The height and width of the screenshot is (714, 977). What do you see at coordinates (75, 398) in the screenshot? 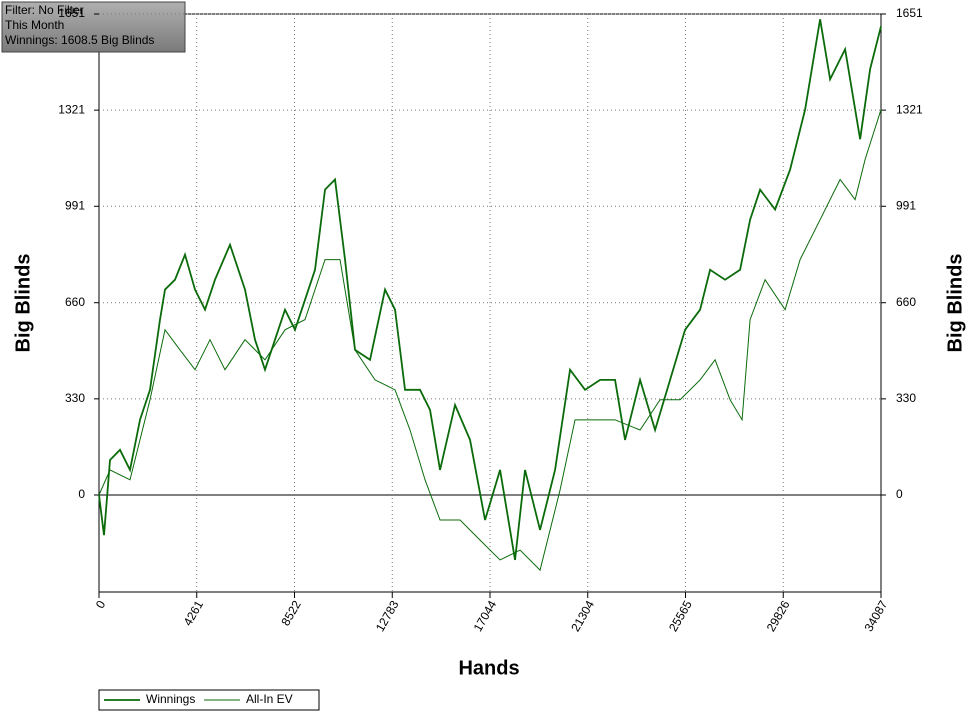
I see `y-tick-label: 330` at bounding box center [75, 398].